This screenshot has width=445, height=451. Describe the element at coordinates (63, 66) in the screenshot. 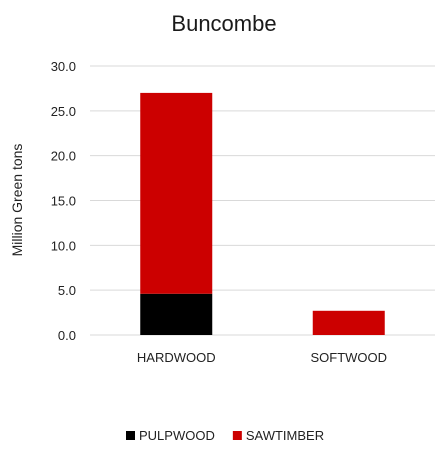

I see `y-tick-label: 30.0` at that location.